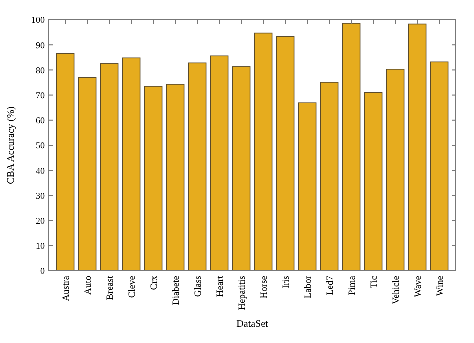  Describe the element at coordinates (243, 293) in the screenshot. I see `x-tick-label: Hepatitis` at that location.